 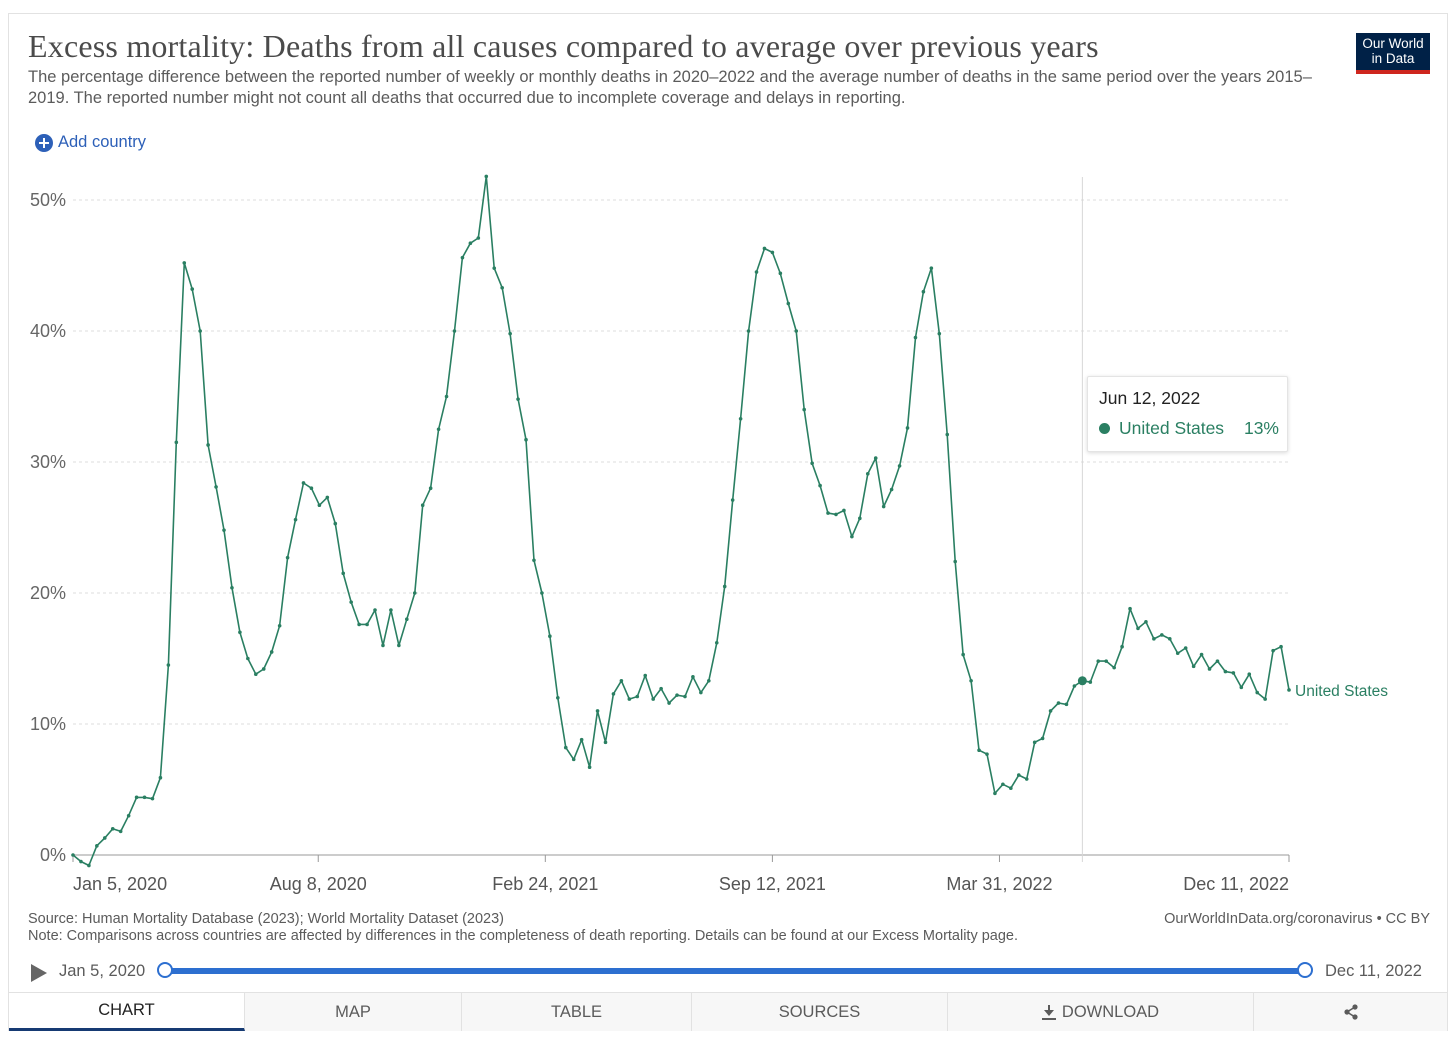 I want to click on tab-table: TABLE, so click(x=577, y=1012).